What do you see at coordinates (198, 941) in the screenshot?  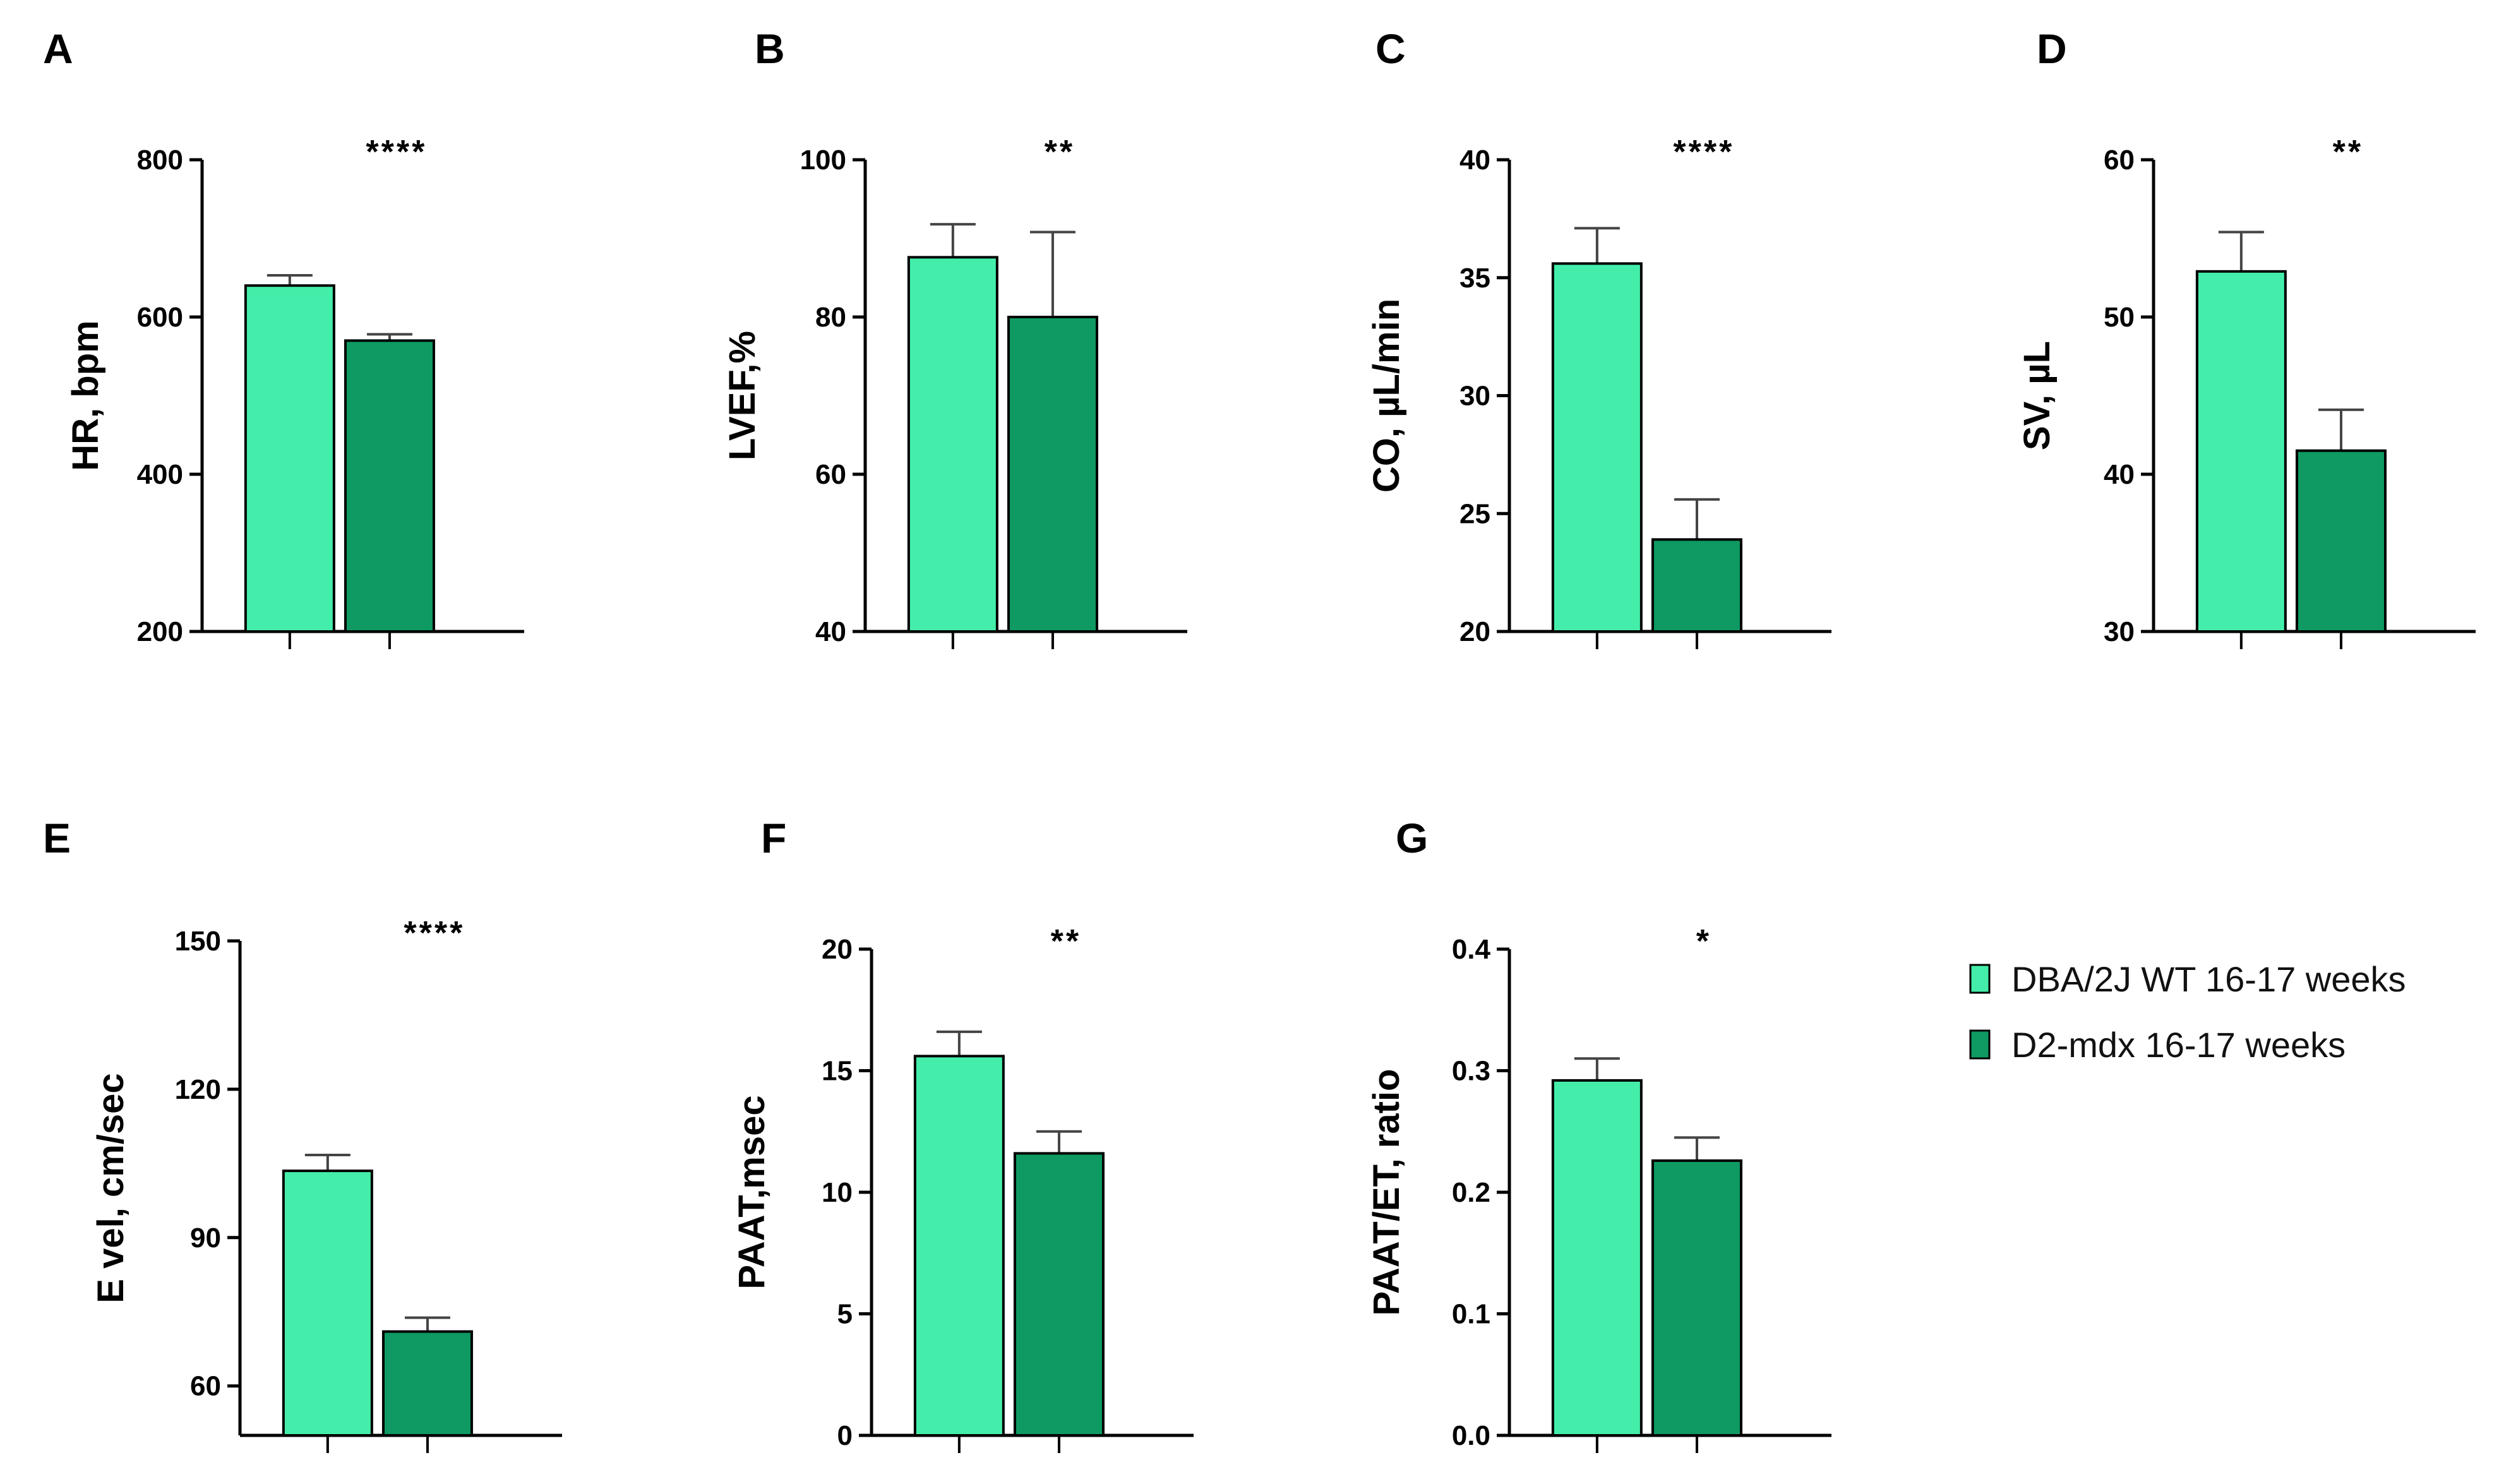 I see `y-tick-label: 150` at bounding box center [198, 941].